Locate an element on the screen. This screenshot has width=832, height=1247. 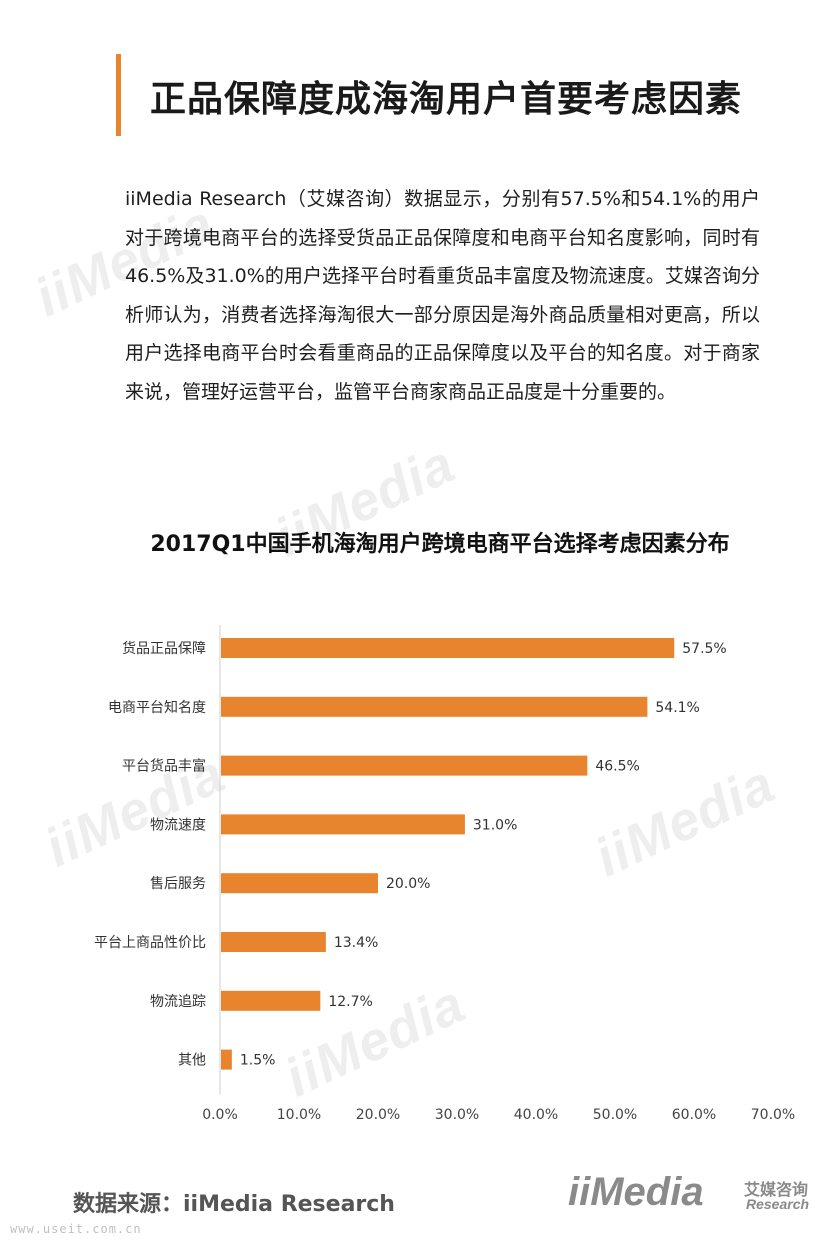
category-label: 物流追踪 is located at coordinates (178, 1002).